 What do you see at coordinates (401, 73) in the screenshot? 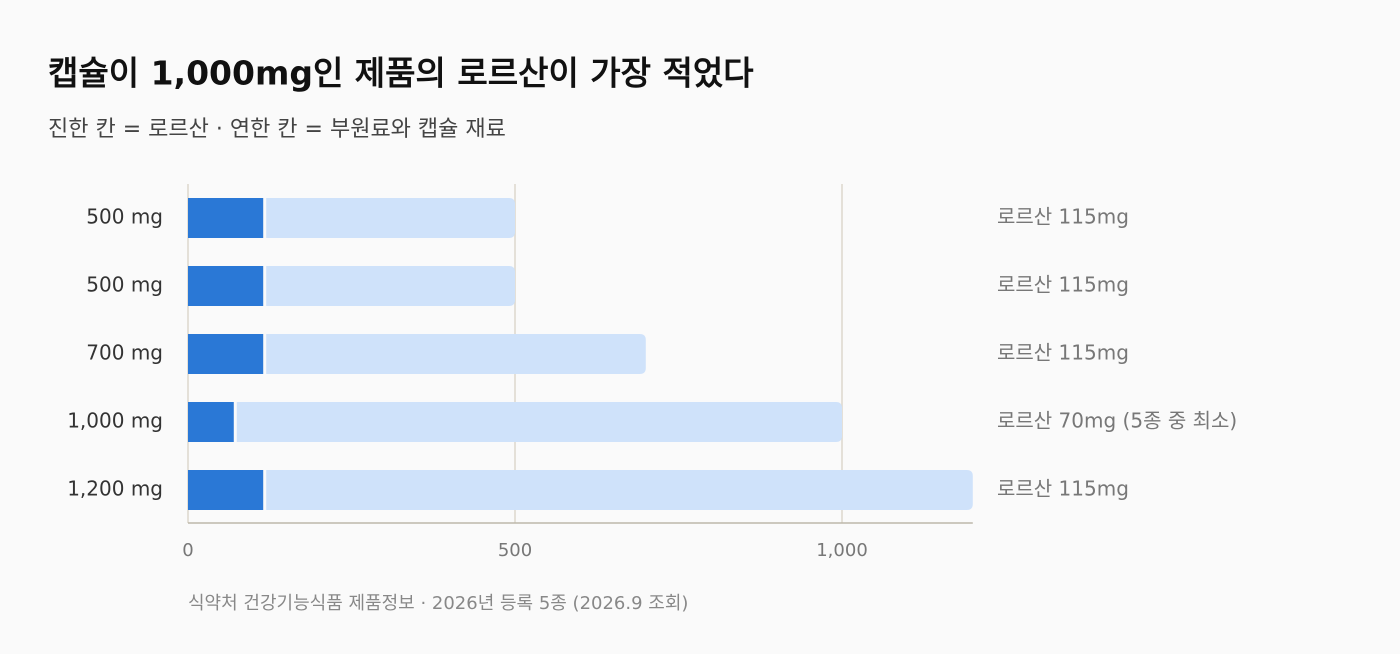
I see `chart-title: 캡슐이 1,000mg인 제품의 로르산이 가장 적었다` at bounding box center [401, 73].